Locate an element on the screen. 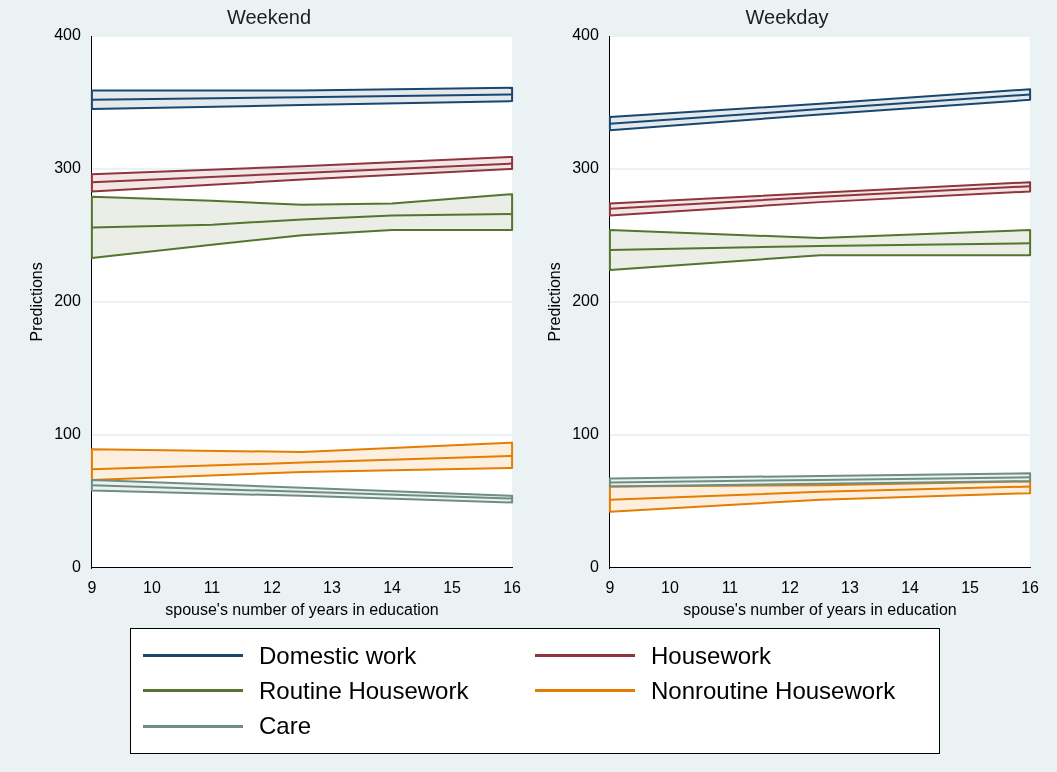 The image size is (1057, 772). chart-title: Weekend is located at coordinates (269, 16).